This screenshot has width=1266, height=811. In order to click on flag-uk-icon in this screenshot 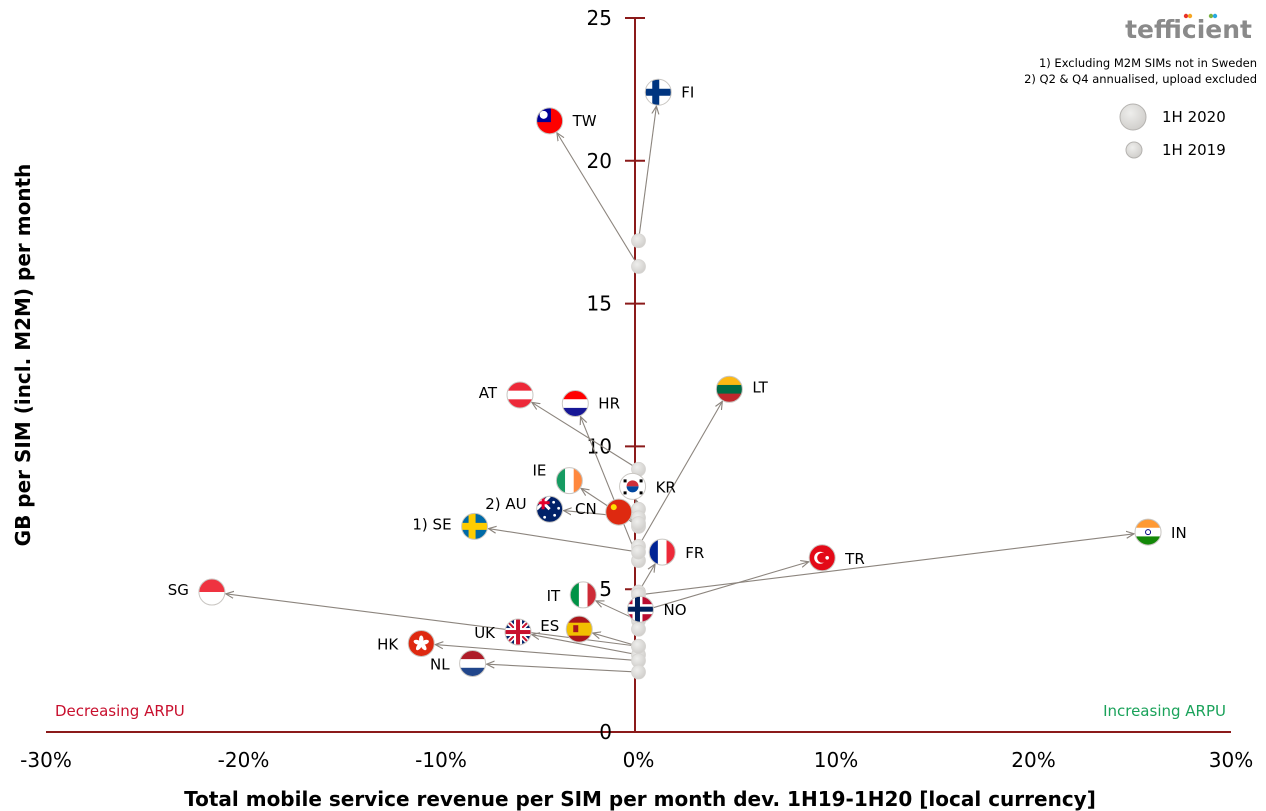, I will do `click(518, 632)`.